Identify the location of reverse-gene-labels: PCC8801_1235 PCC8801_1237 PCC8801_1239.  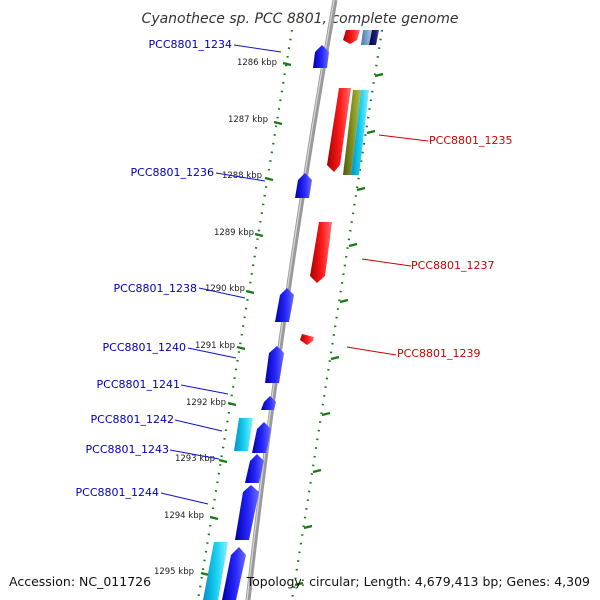
(454, 247).